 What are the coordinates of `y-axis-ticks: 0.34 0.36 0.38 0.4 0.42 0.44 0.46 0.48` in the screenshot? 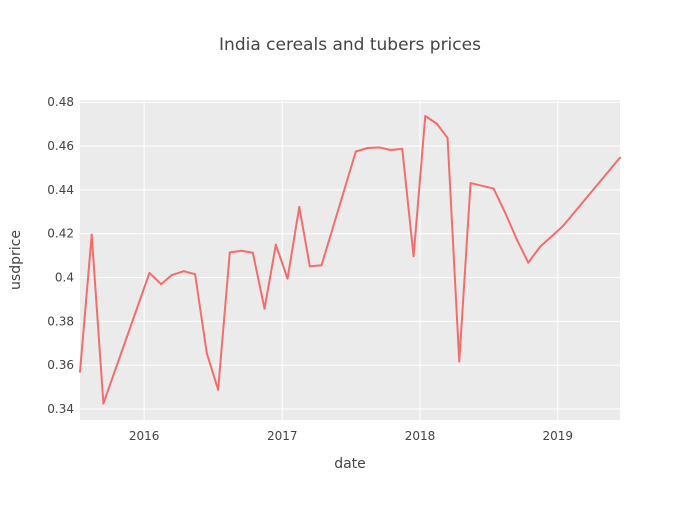 It's located at (60, 255).